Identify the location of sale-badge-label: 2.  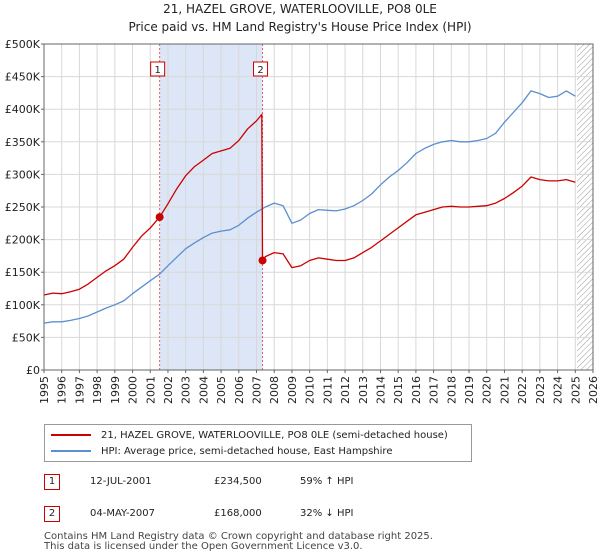
(260, 70).